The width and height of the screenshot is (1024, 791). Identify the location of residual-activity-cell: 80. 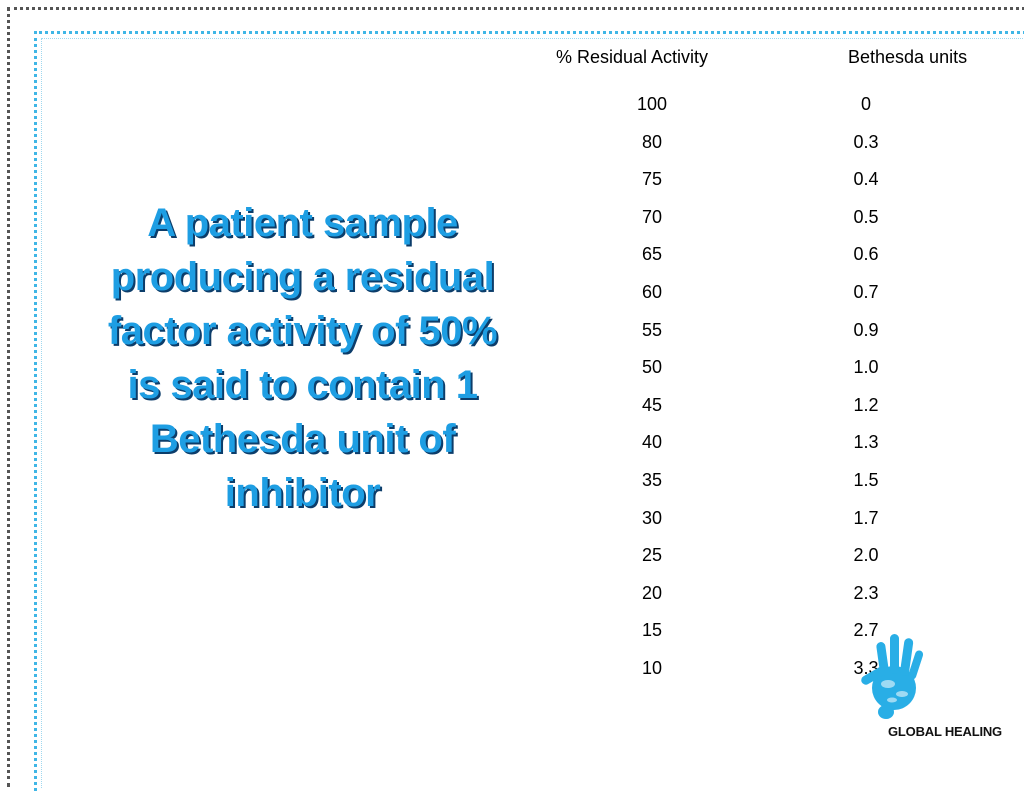
(652, 142).